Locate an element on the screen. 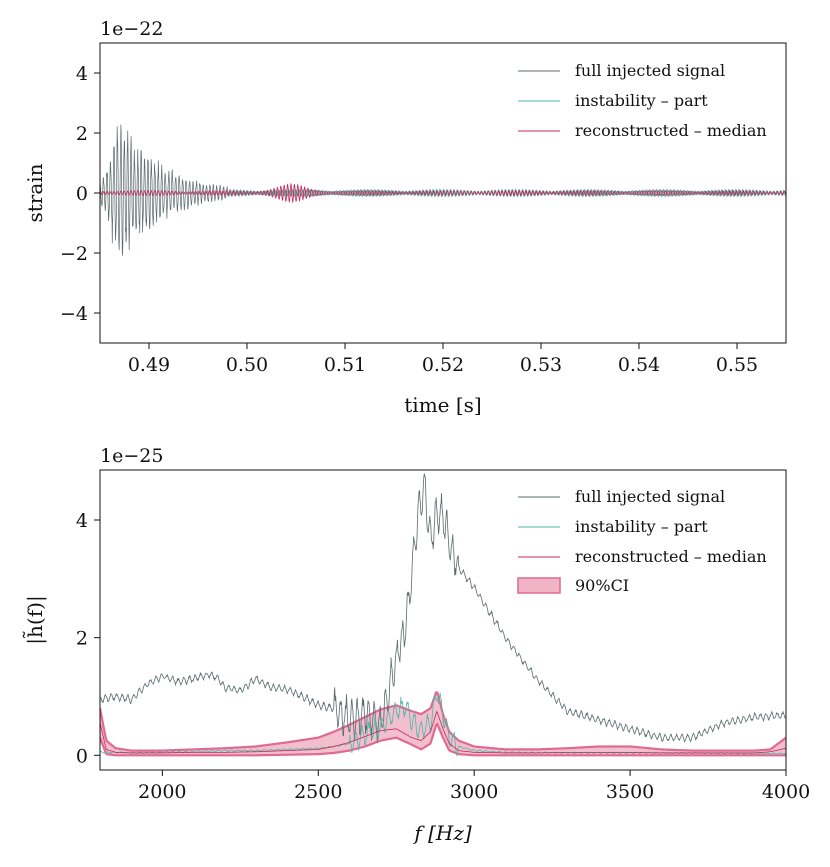 This screenshot has height=867, width=830. series-line-instability-part is located at coordinates (443, 193).